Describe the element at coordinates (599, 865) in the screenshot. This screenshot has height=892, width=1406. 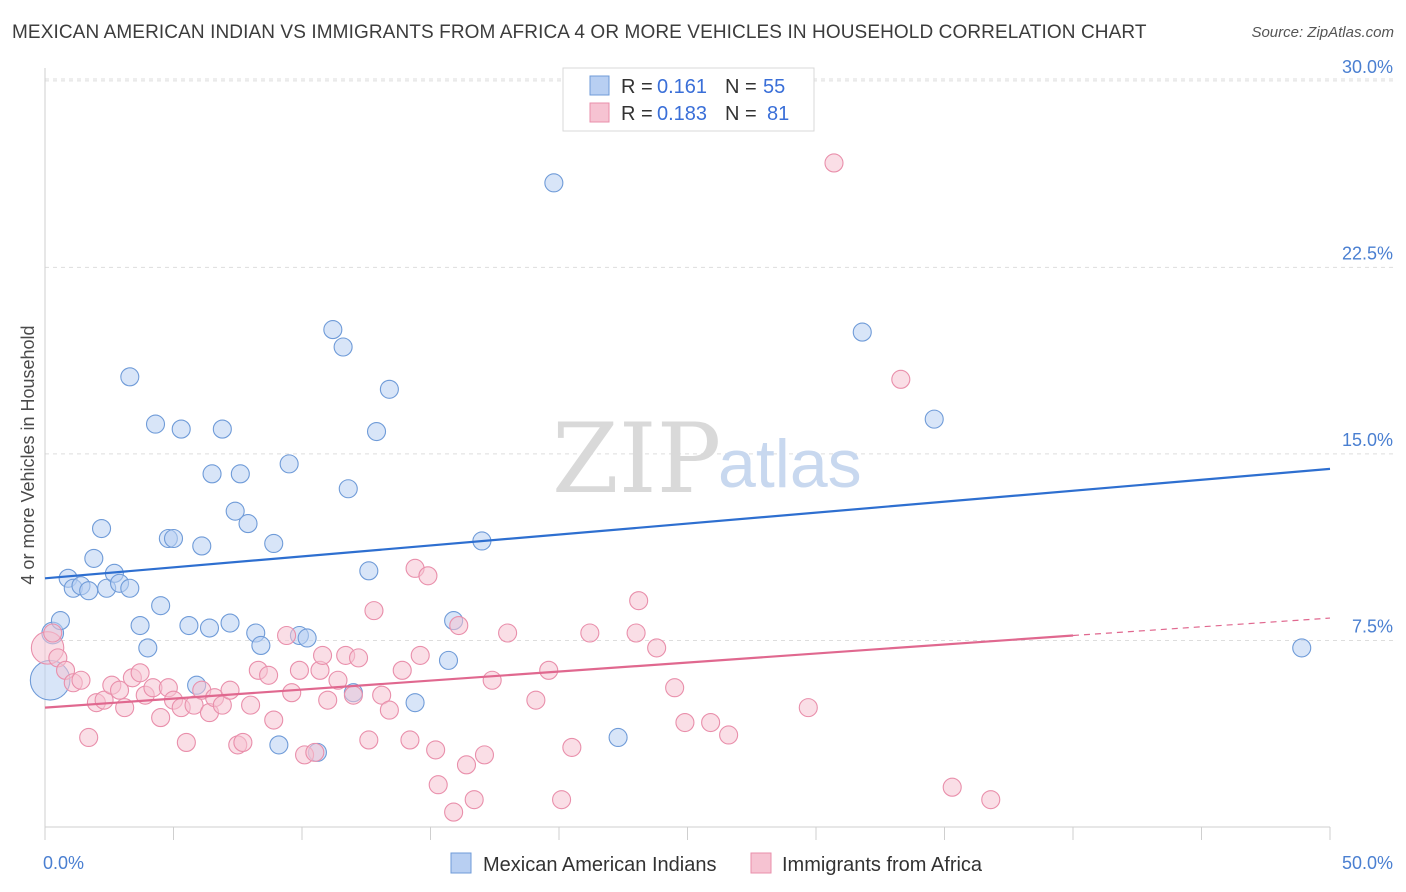
I see `bottom-legend-label-blue: Mexican American Indians` at that location.